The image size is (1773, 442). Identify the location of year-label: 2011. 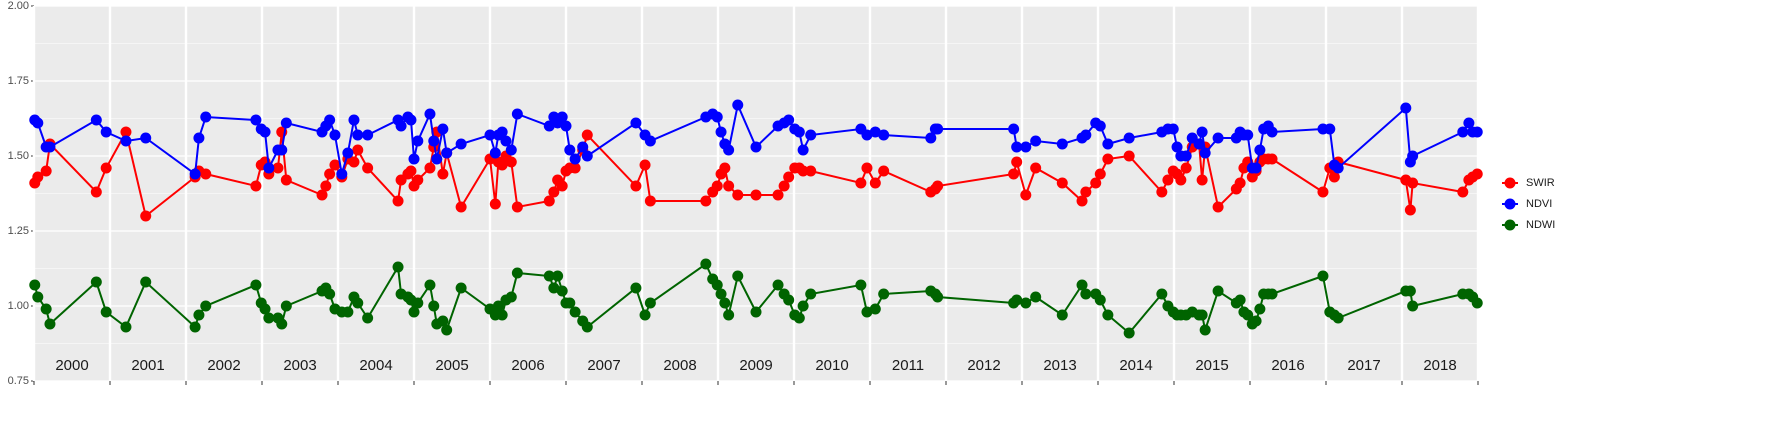
(908, 365).